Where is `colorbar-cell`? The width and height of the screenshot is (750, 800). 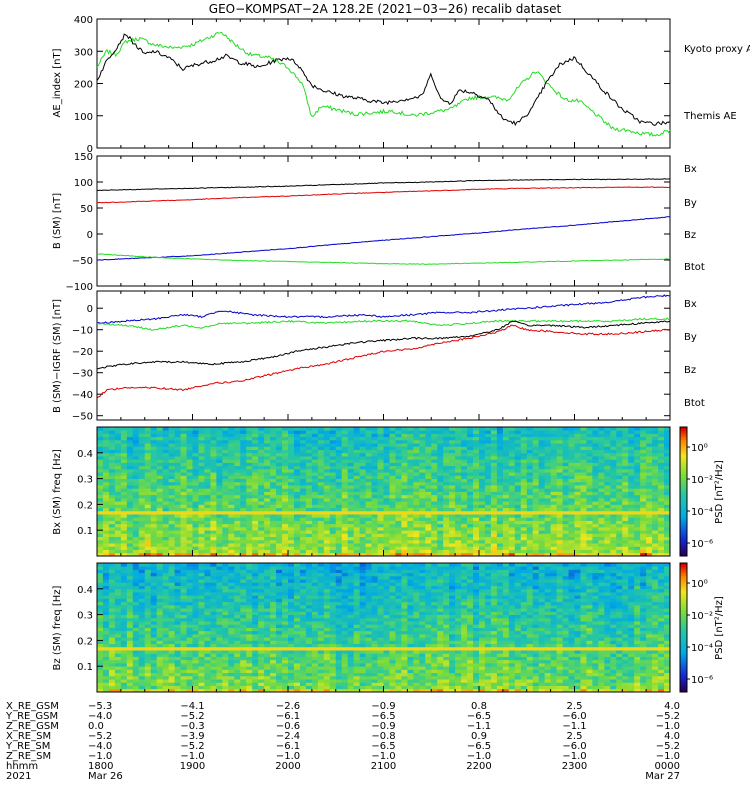 colorbar-cell is located at coordinates (683, 542).